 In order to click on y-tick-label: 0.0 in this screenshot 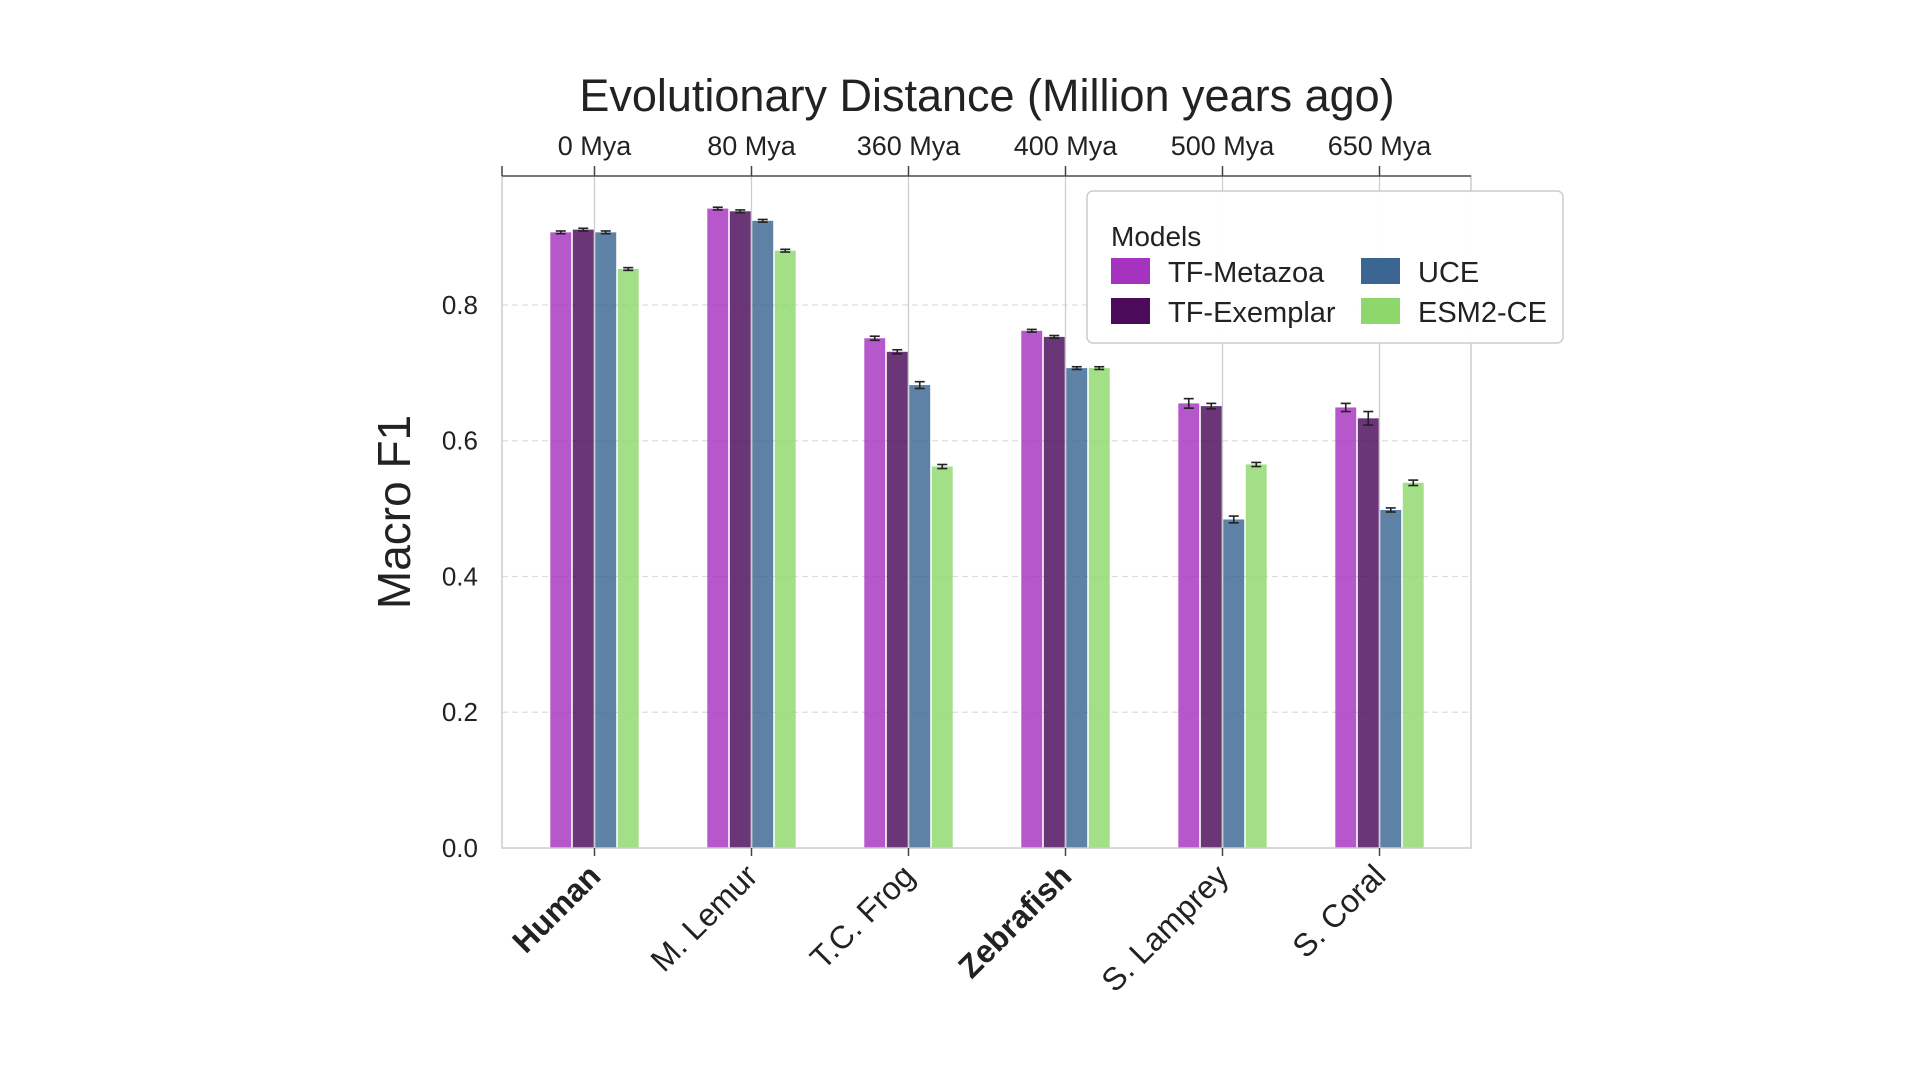, I will do `click(460, 848)`.